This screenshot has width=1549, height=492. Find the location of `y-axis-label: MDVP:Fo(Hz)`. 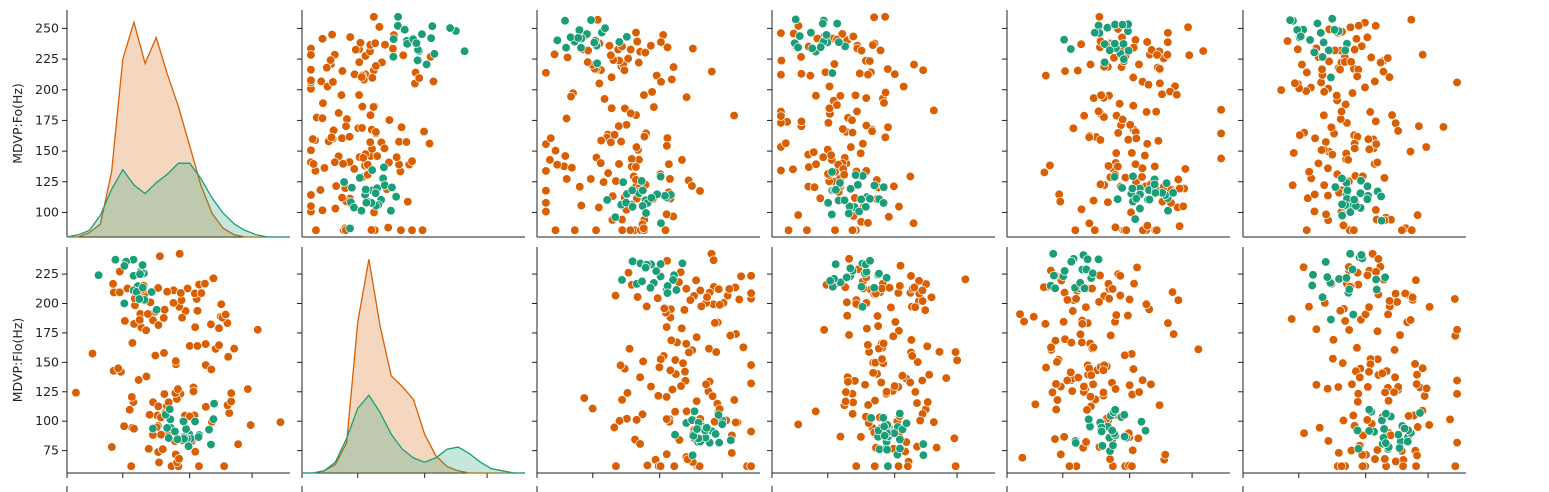

y-axis-label: MDVP:Fo(Hz) is located at coordinates (17, 123).